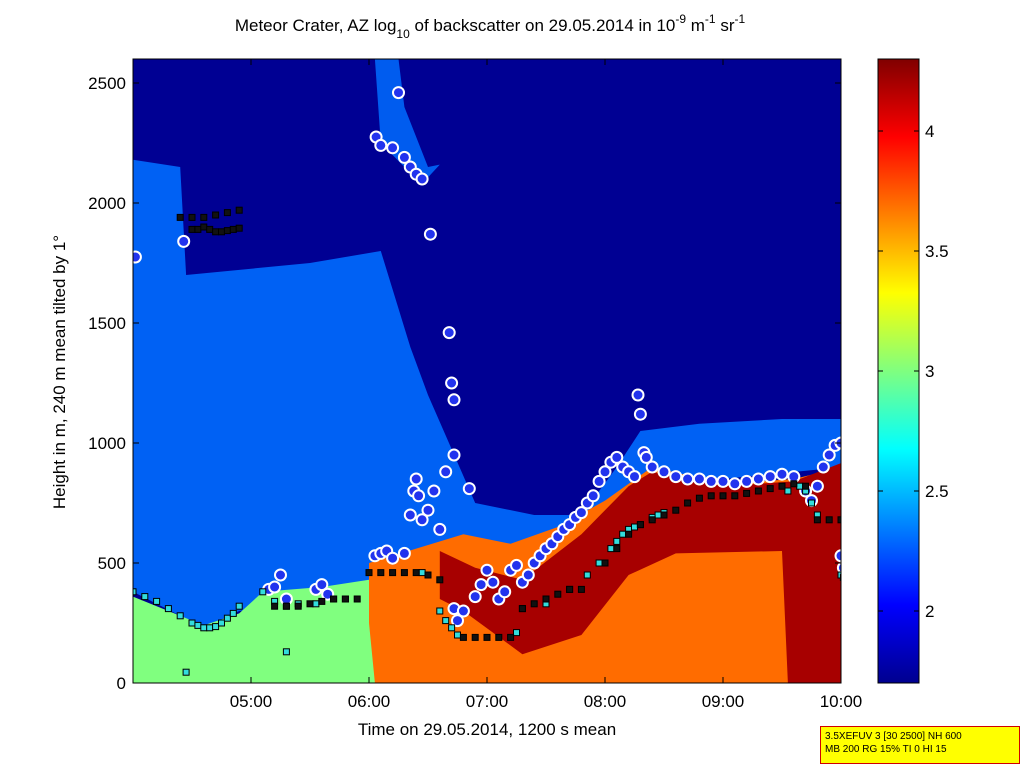 The height and width of the screenshot is (767, 1023). Describe the element at coordinates (59, 372) in the screenshot. I see `y-axis-label: Height in m, 240 m mean tilted by 1°` at that location.